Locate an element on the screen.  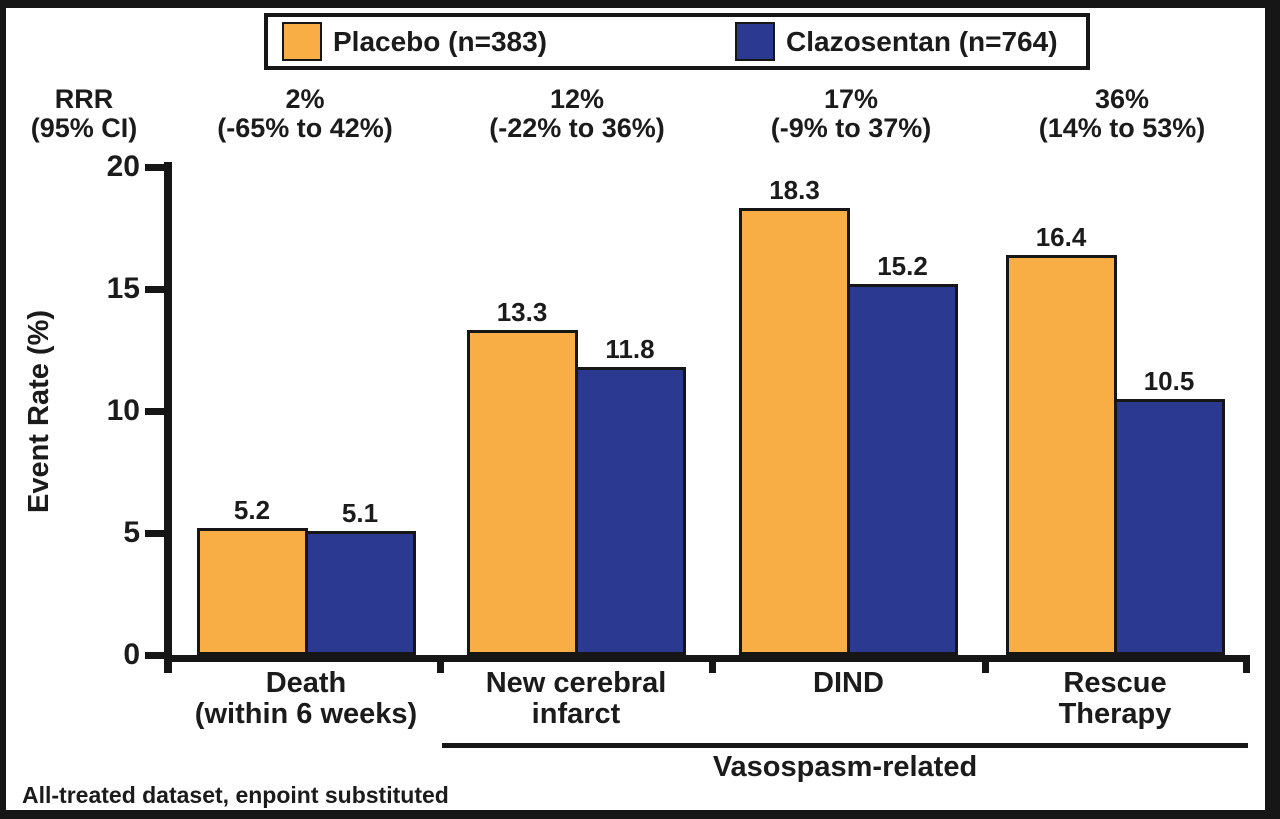
y-axis-tick-label: 5 is located at coordinates (131, 532).